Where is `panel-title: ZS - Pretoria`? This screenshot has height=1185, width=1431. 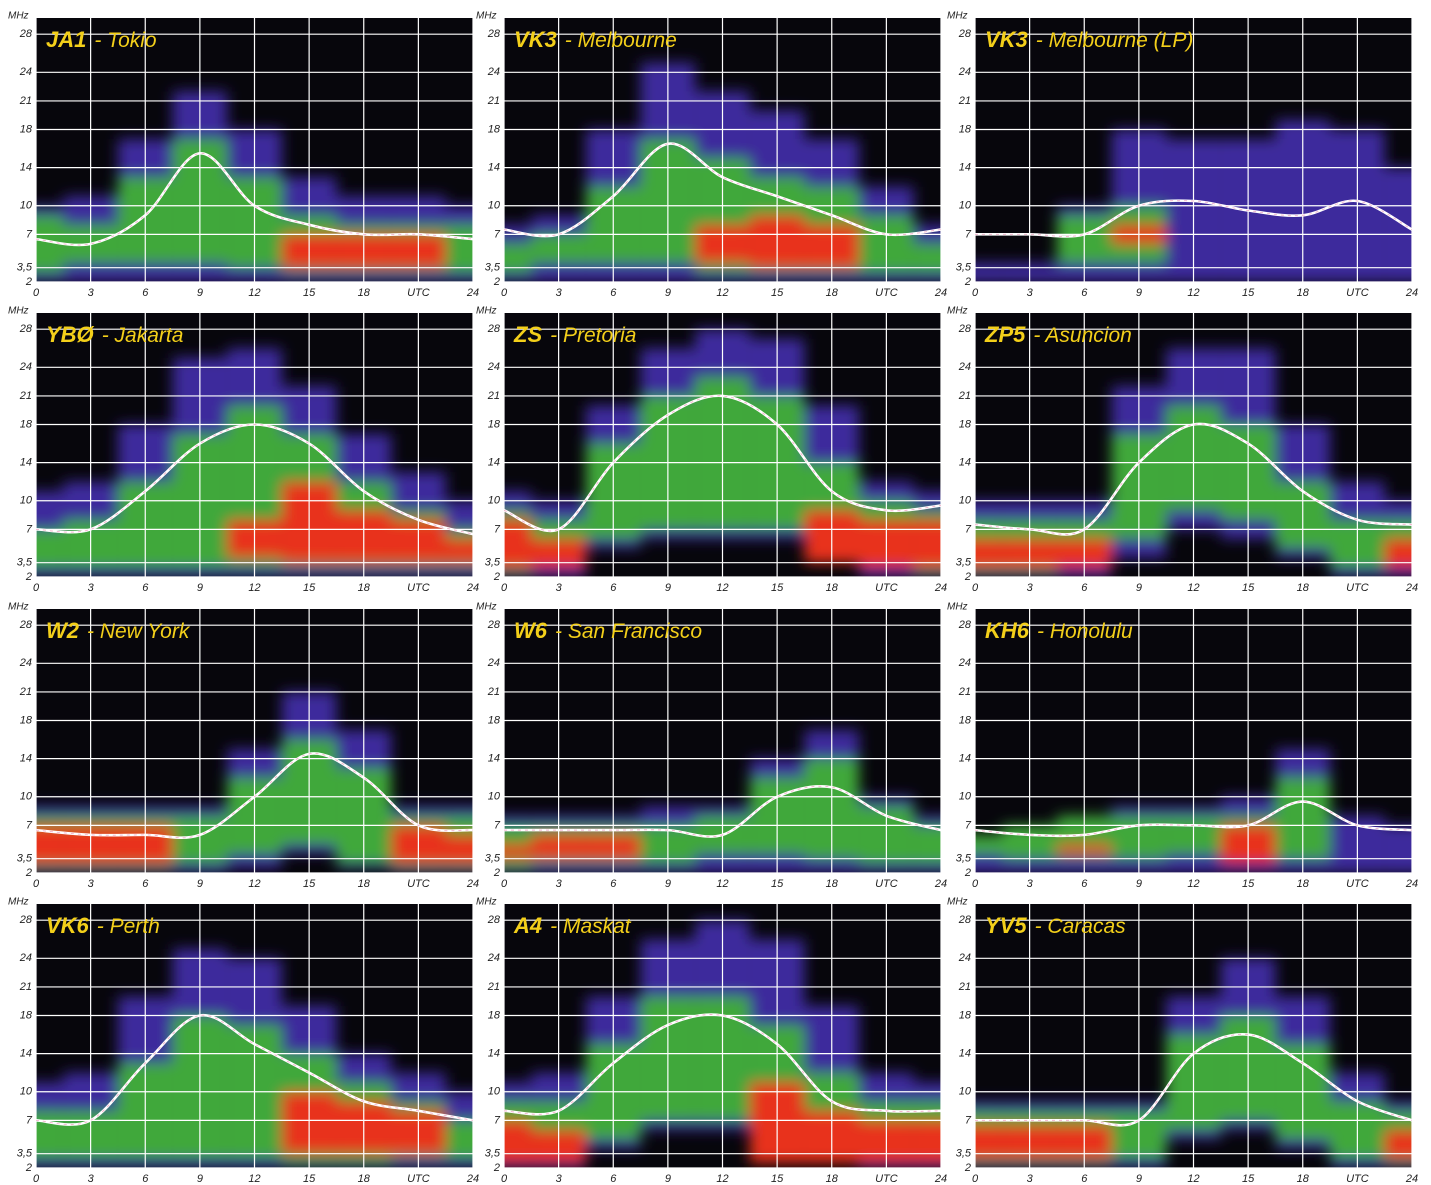 panel-title: ZS - Pretoria is located at coordinates (574, 334).